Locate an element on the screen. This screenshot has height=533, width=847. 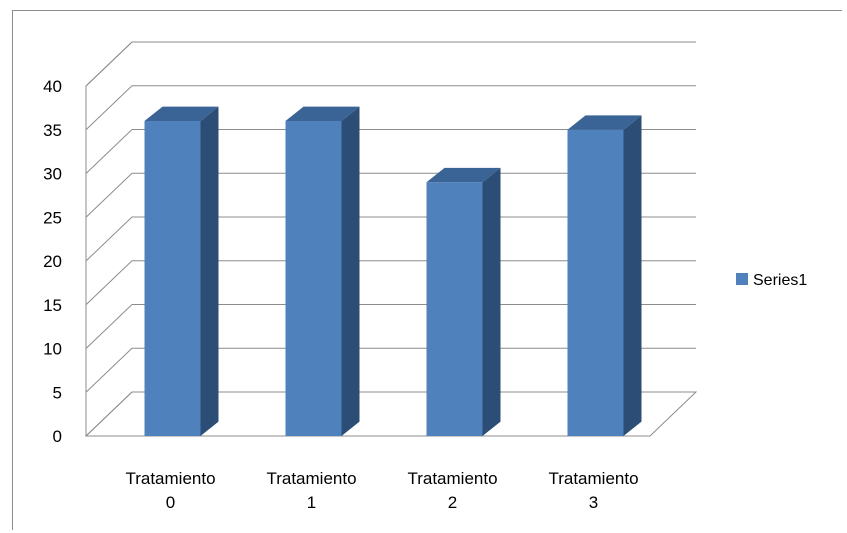
y-tick-label: 30 is located at coordinates (52, 174).